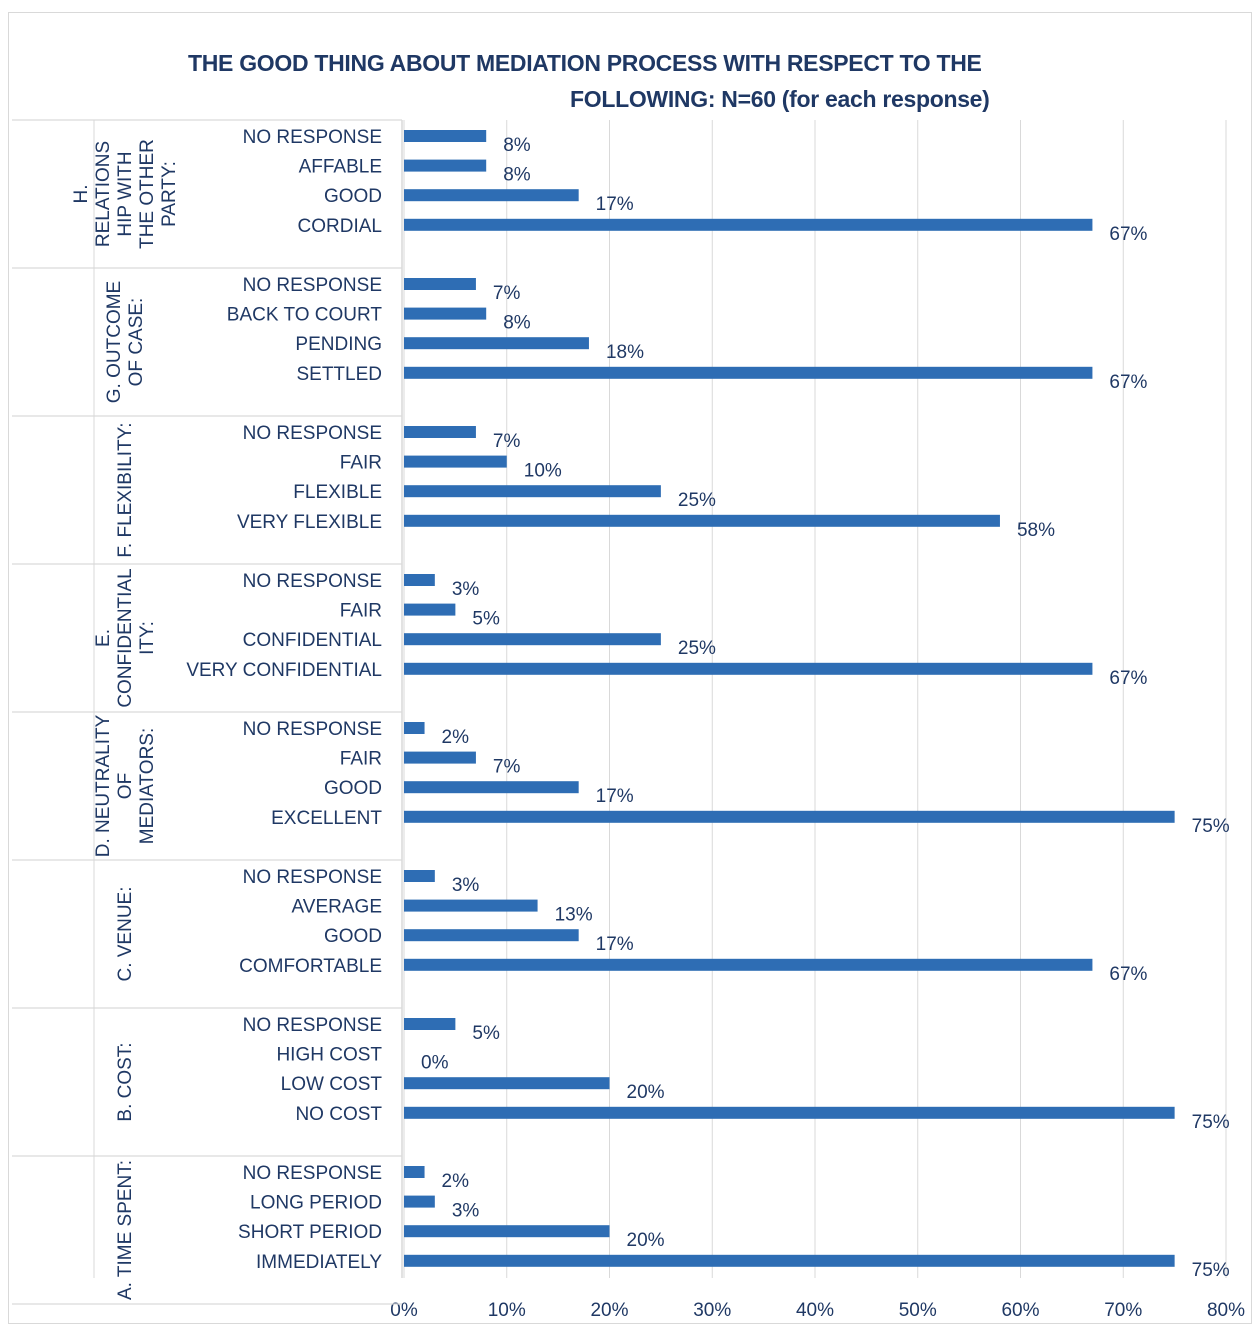 The height and width of the screenshot is (1327, 1256). What do you see at coordinates (609, 1310) in the screenshot?
I see `x-tick-label: 20%` at bounding box center [609, 1310].